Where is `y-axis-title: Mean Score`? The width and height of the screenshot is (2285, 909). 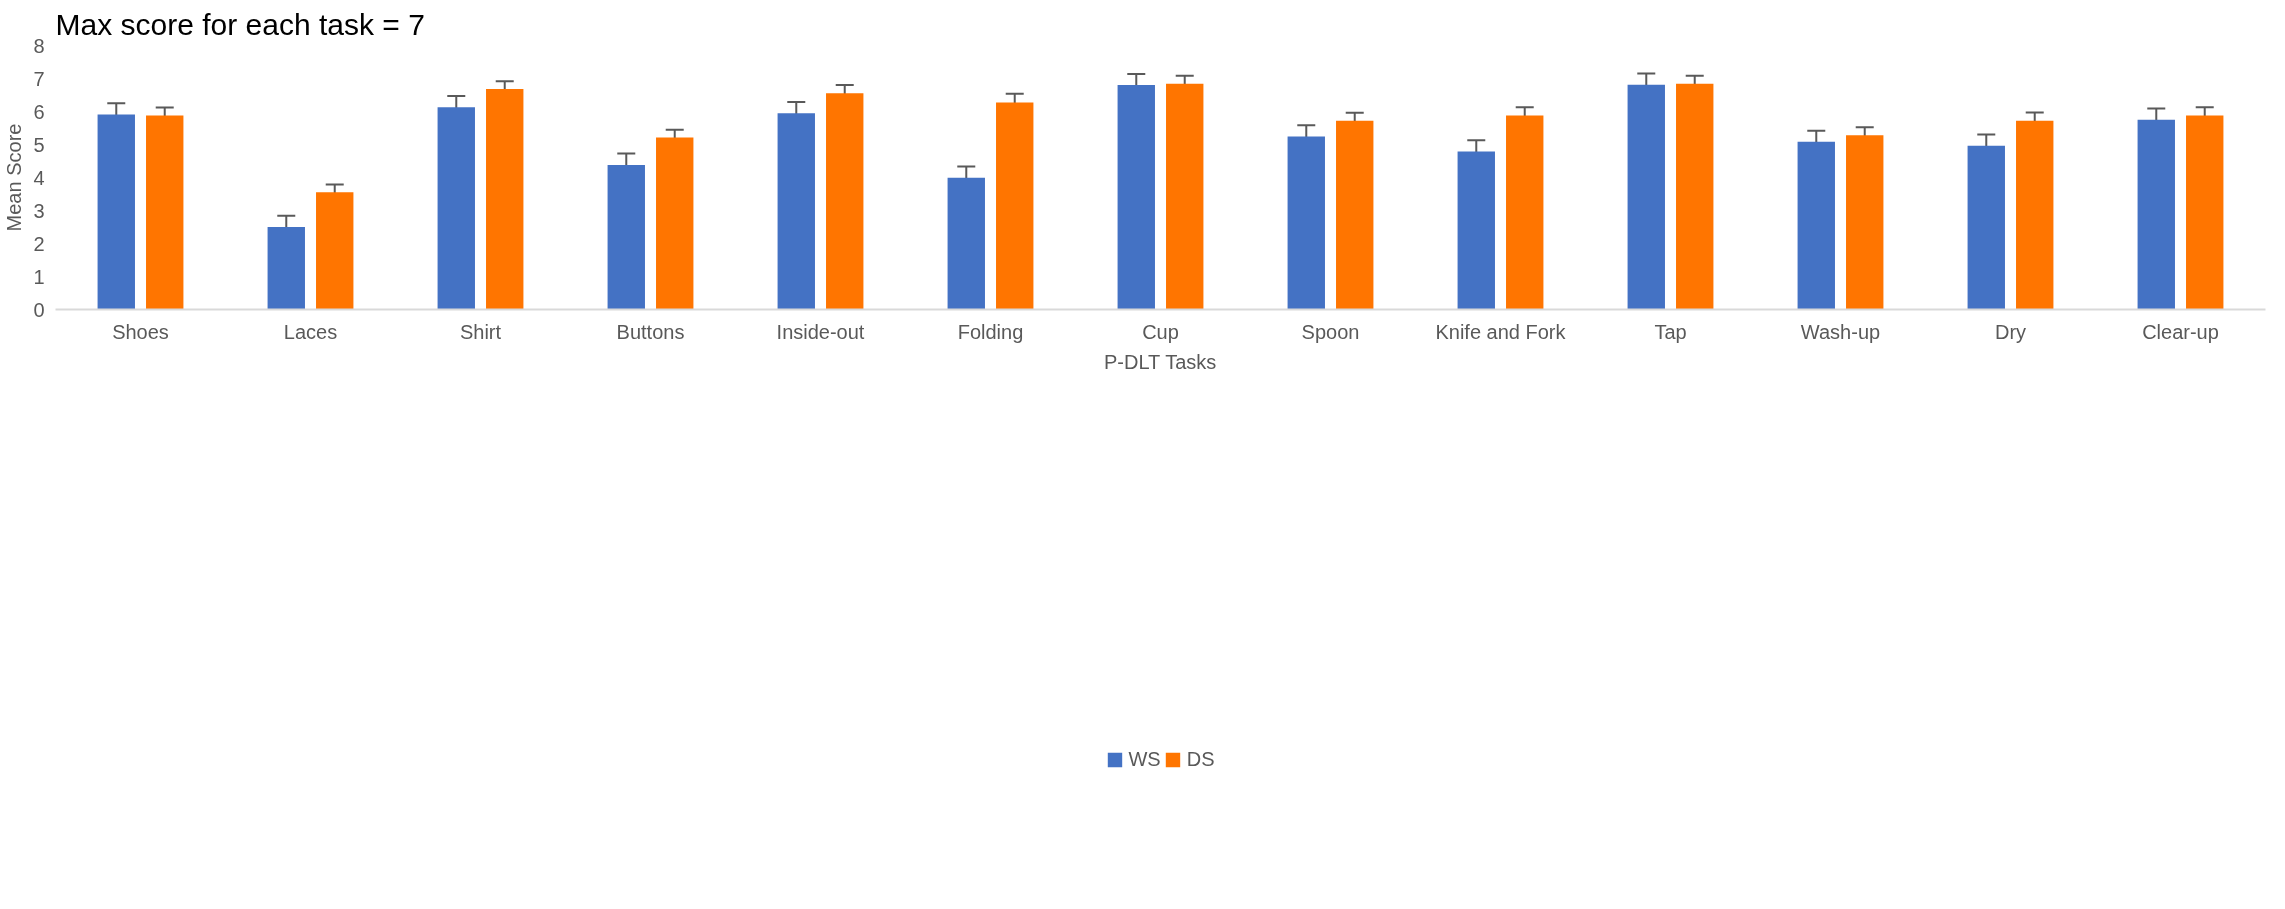
y-axis-title: Mean Score is located at coordinates (14, 177).